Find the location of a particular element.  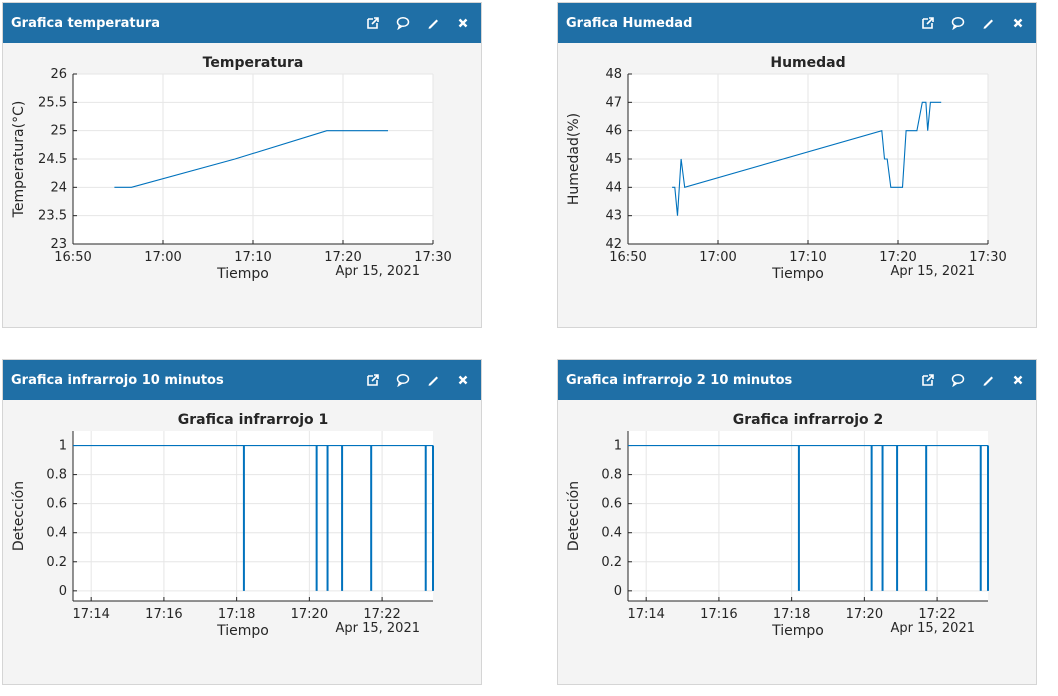

y-tick-label: 44 is located at coordinates (613, 187).